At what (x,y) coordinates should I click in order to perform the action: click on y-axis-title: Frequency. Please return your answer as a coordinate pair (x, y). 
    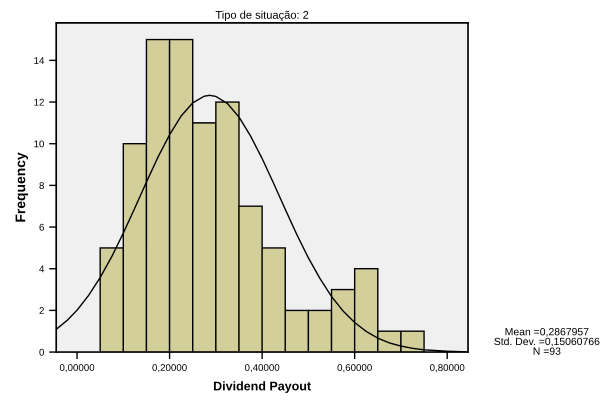
    Looking at the image, I should click on (22, 187).